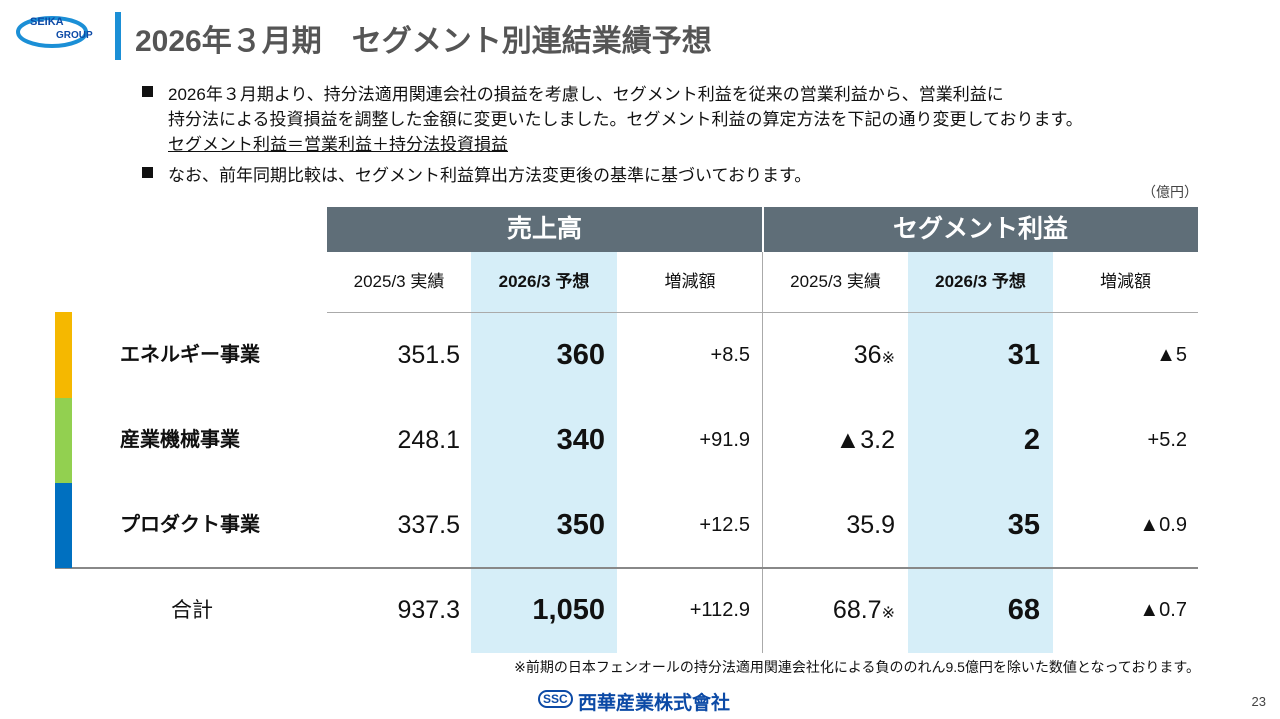  Describe the element at coordinates (180, 440) in the screenshot. I see `row-label: 産業機械事業` at that location.